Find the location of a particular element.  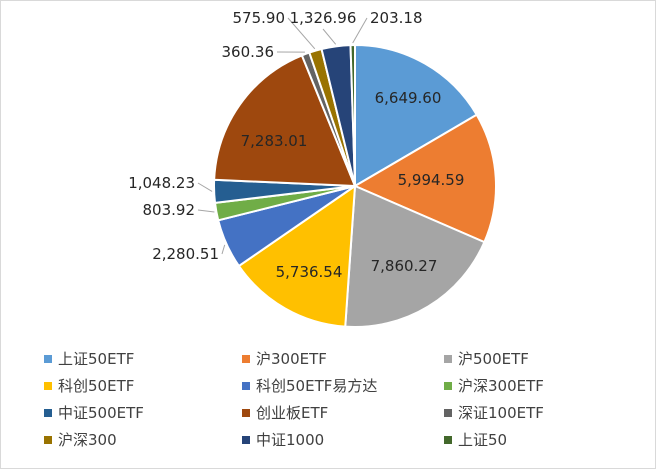

data-label: 5,736.54 is located at coordinates (309, 272).